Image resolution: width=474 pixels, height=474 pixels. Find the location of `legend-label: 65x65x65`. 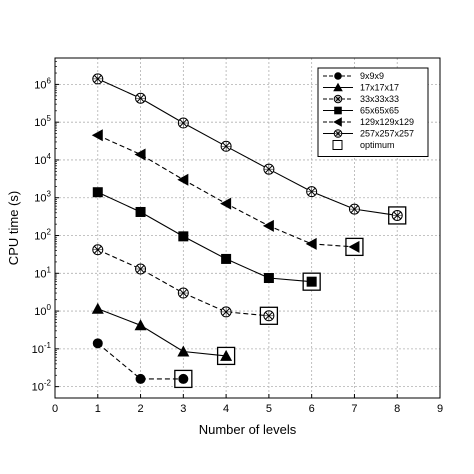

legend-label: 65x65x65 is located at coordinates (379, 111).